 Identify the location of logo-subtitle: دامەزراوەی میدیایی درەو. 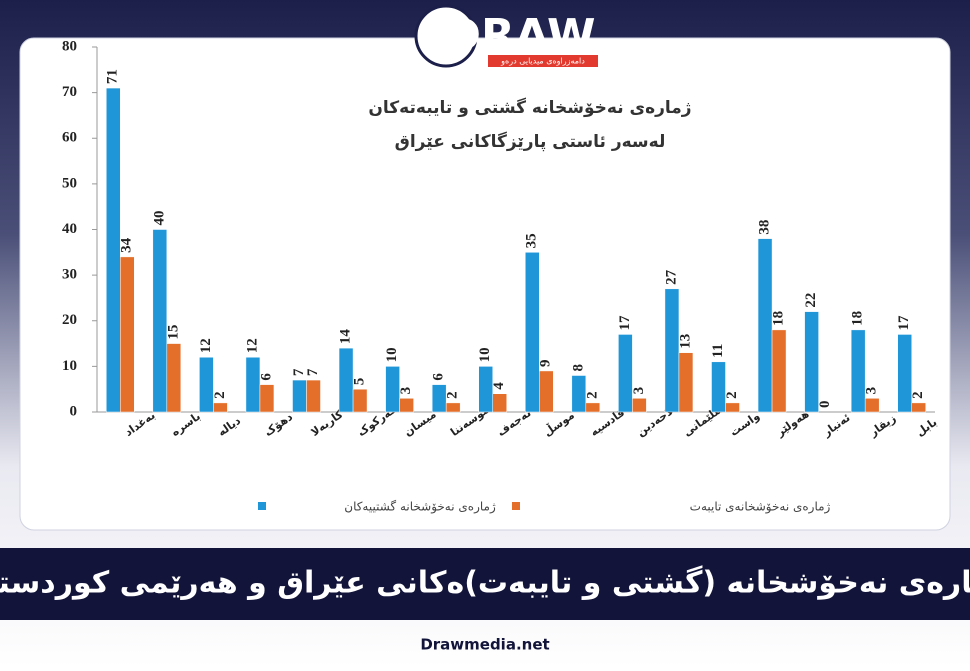
(542, 61).